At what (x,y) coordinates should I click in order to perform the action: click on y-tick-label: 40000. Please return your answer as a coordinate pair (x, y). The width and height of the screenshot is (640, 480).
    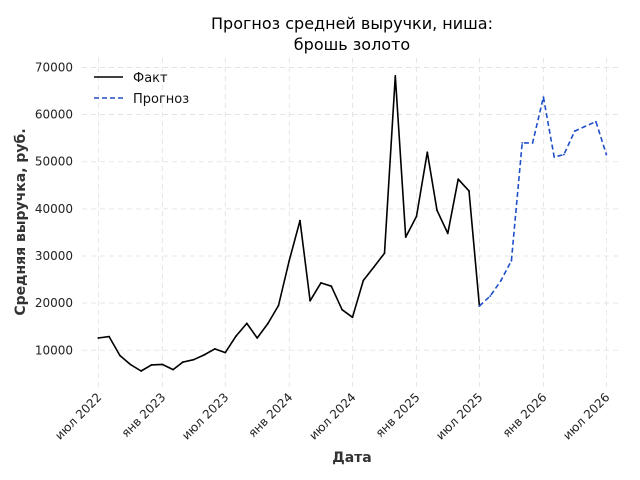
    Looking at the image, I should click on (54, 209).